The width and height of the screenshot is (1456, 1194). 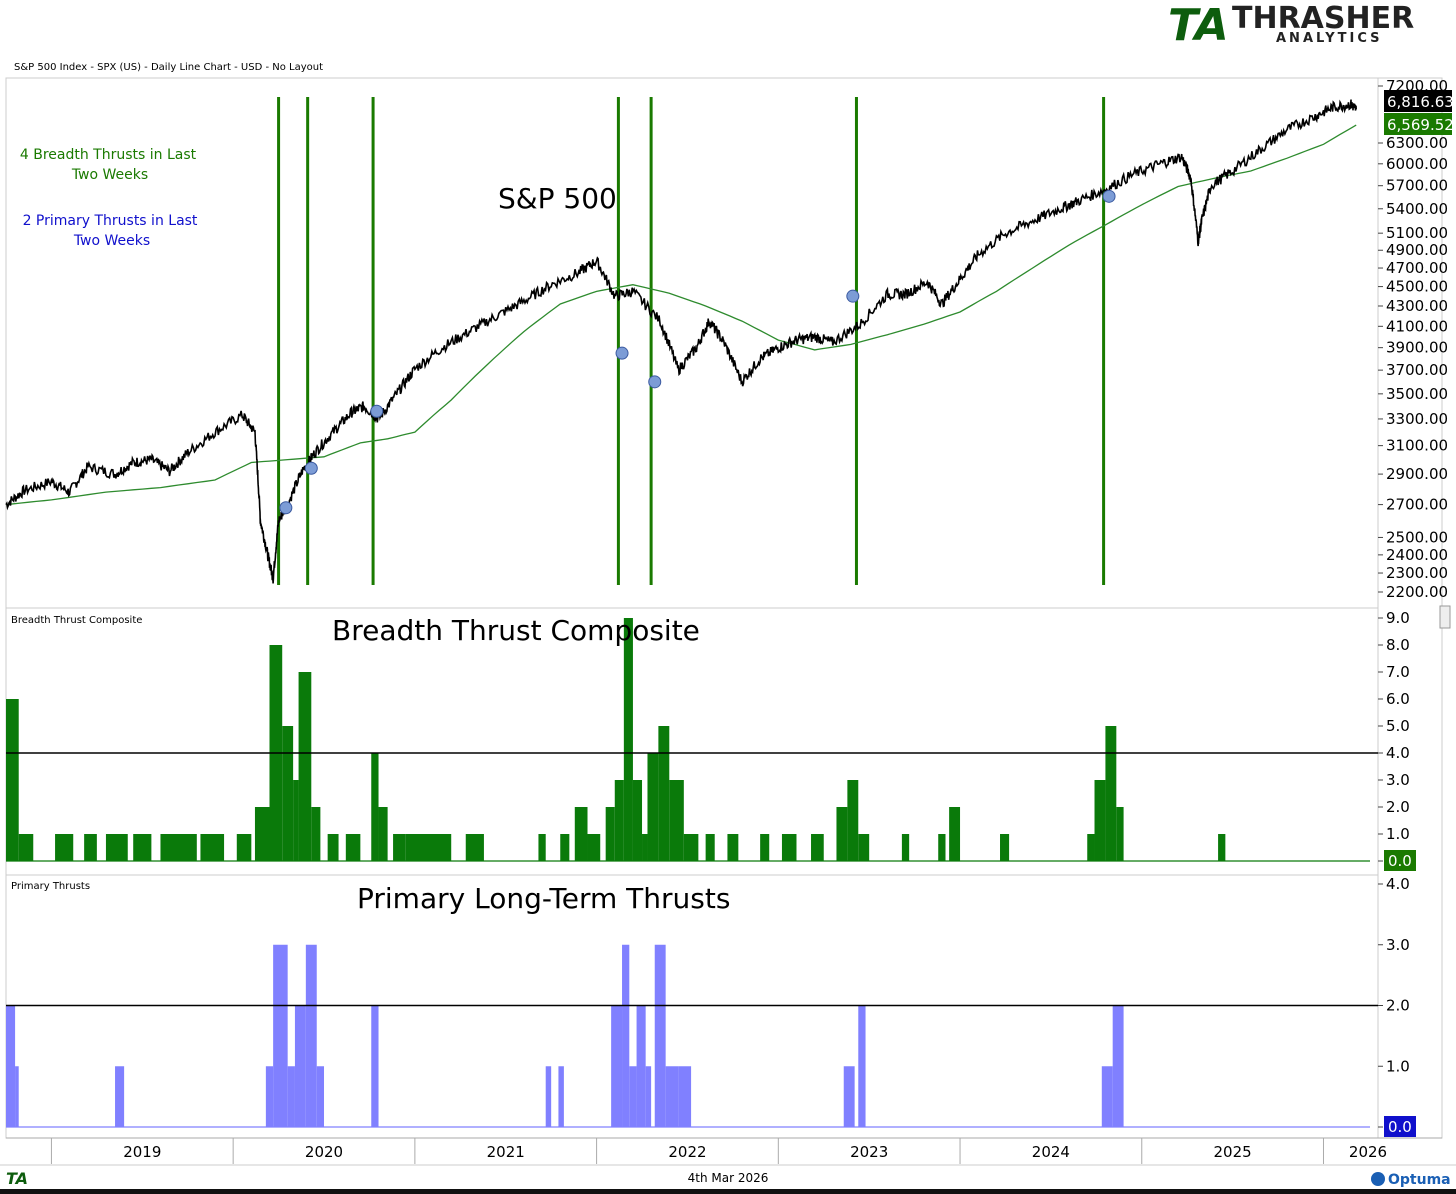 What do you see at coordinates (1051, 1152) in the screenshot?
I see `x-tick-label-5: 2024` at bounding box center [1051, 1152].